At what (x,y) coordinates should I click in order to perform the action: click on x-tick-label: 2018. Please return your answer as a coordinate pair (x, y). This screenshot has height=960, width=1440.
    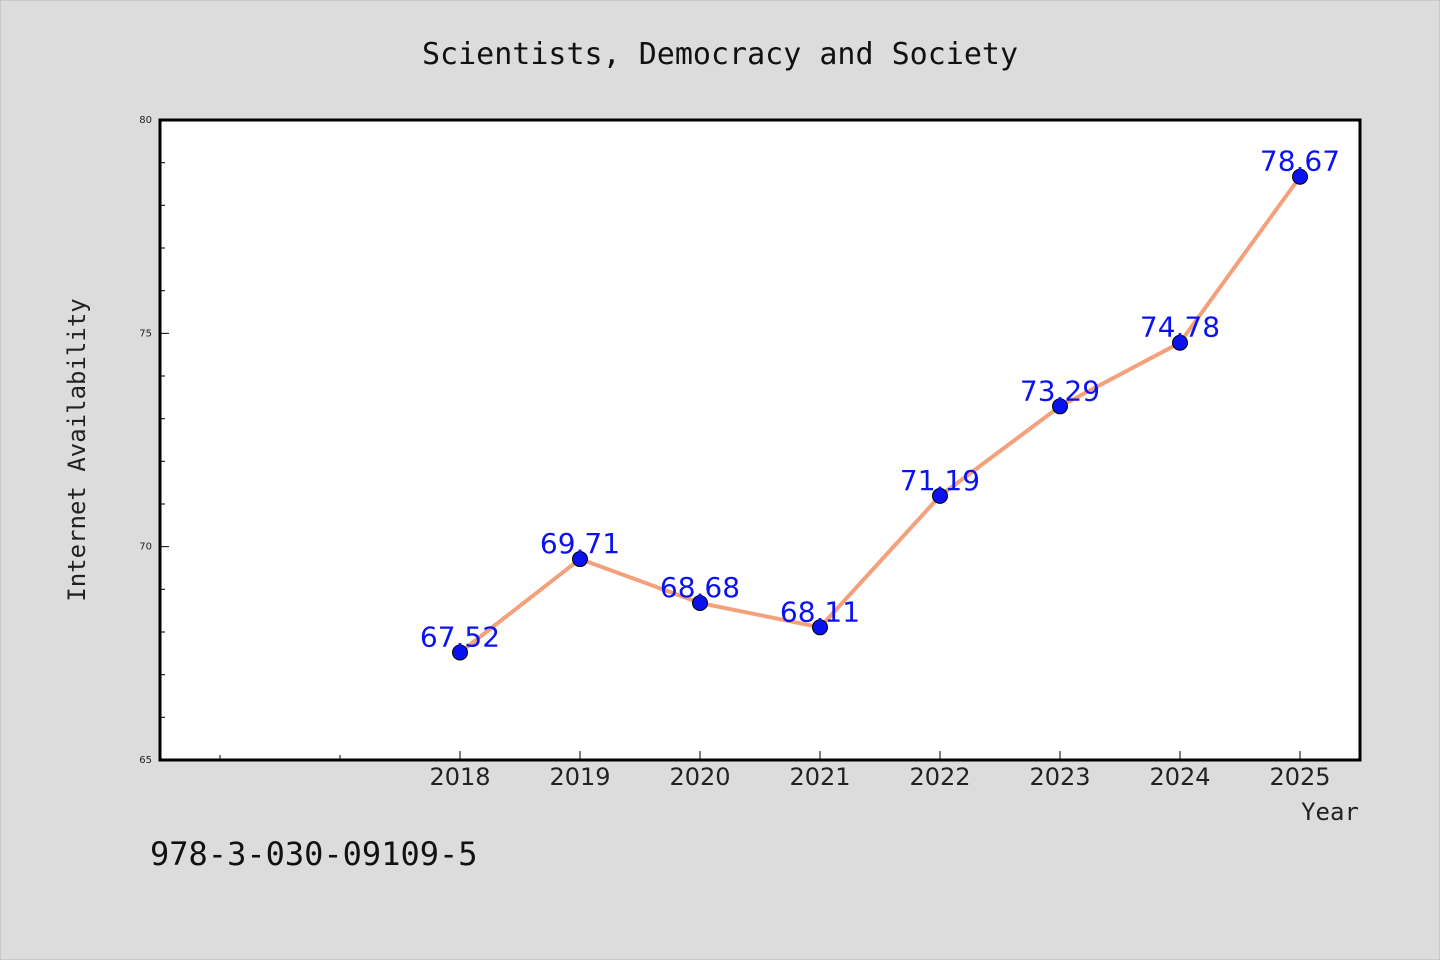
    Looking at the image, I should click on (459, 777).